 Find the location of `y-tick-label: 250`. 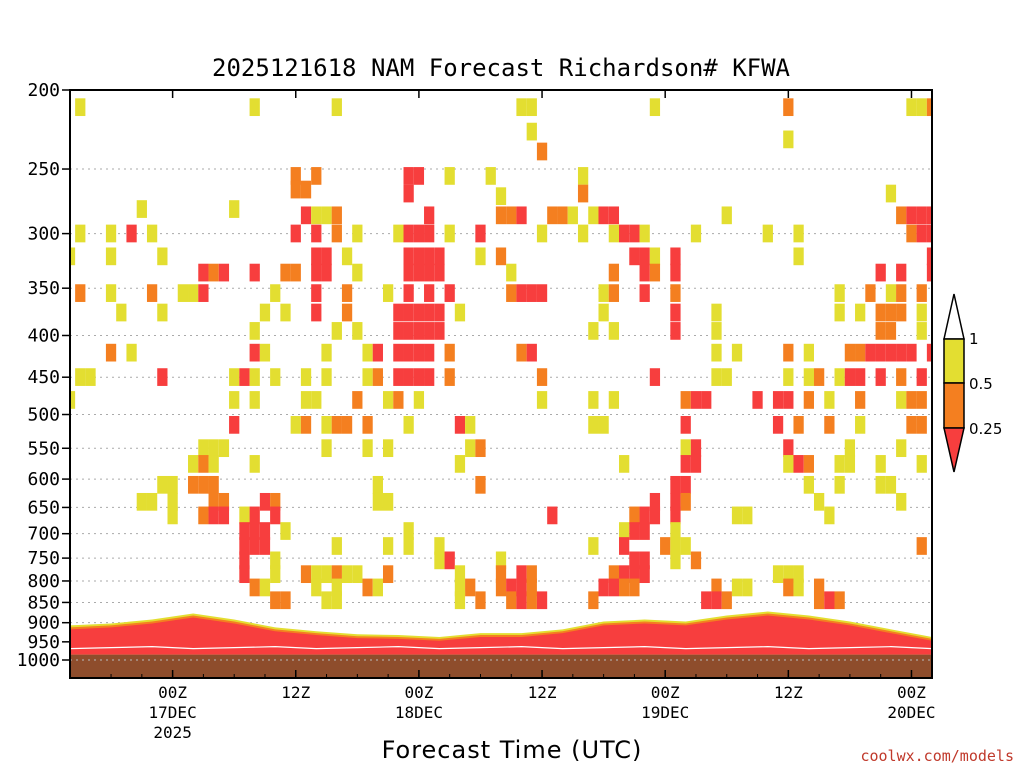

y-tick-label: 250 is located at coordinates (43, 169).